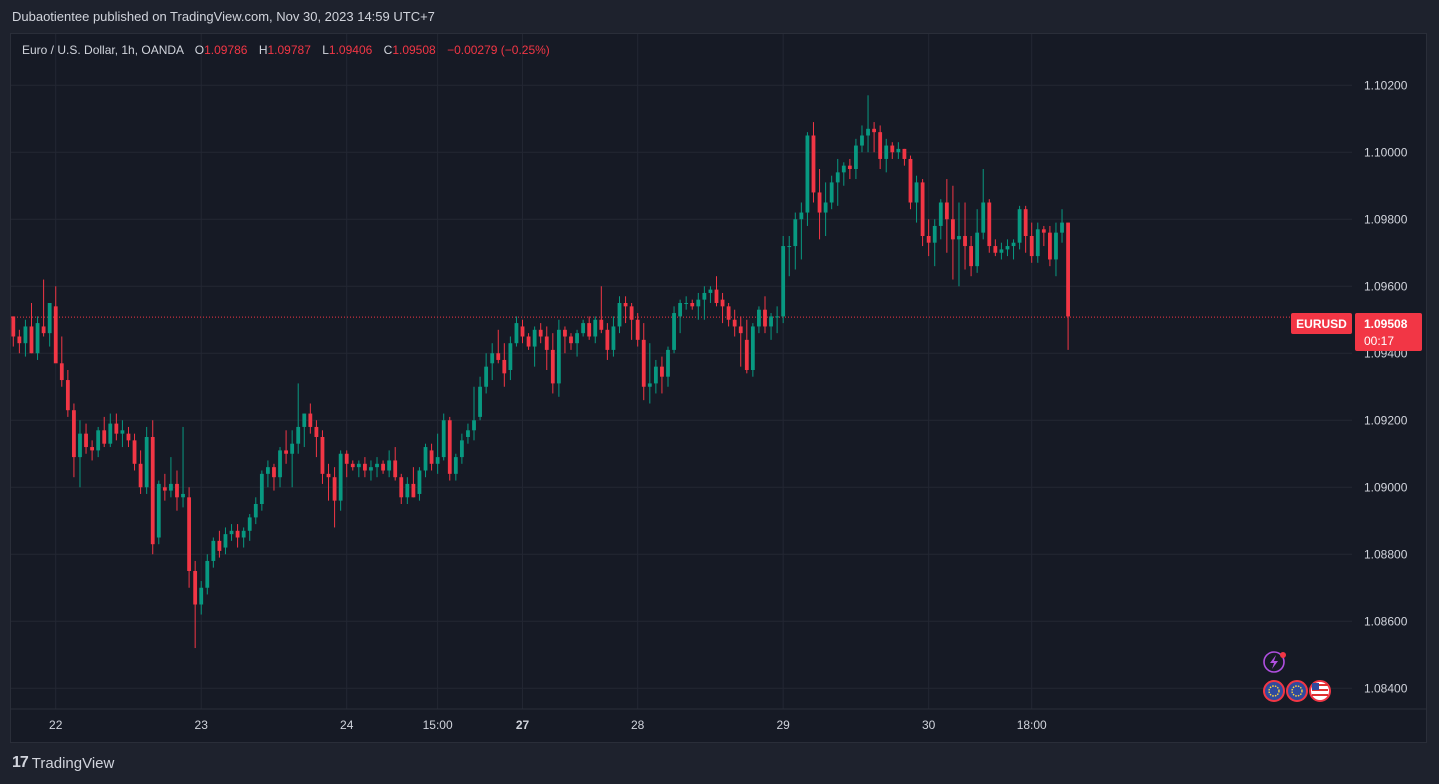 Image resolution: width=1439 pixels, height=784 pixels. I want to click on y-tick-label: 1.08800, so click(1386, 554).